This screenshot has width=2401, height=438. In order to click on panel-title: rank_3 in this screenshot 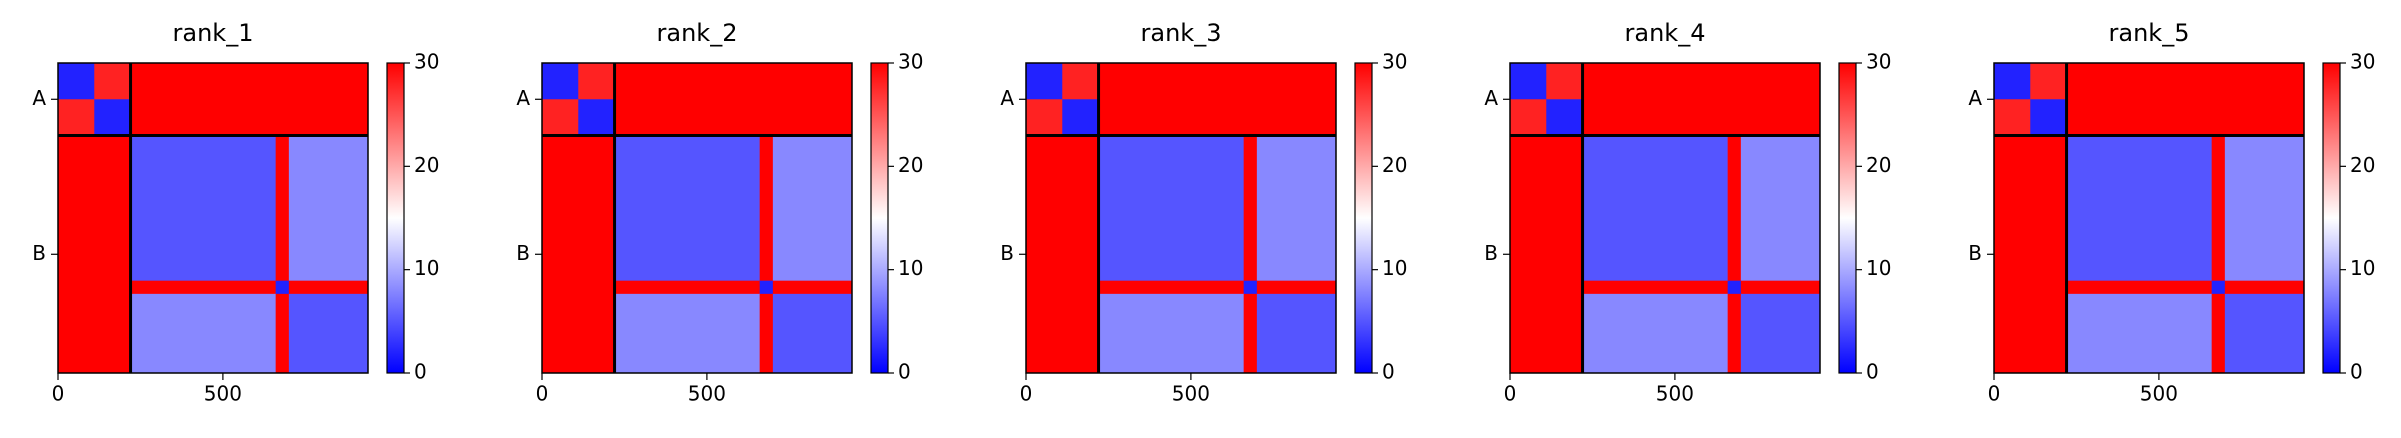, I will do `click(1181, 33)`.